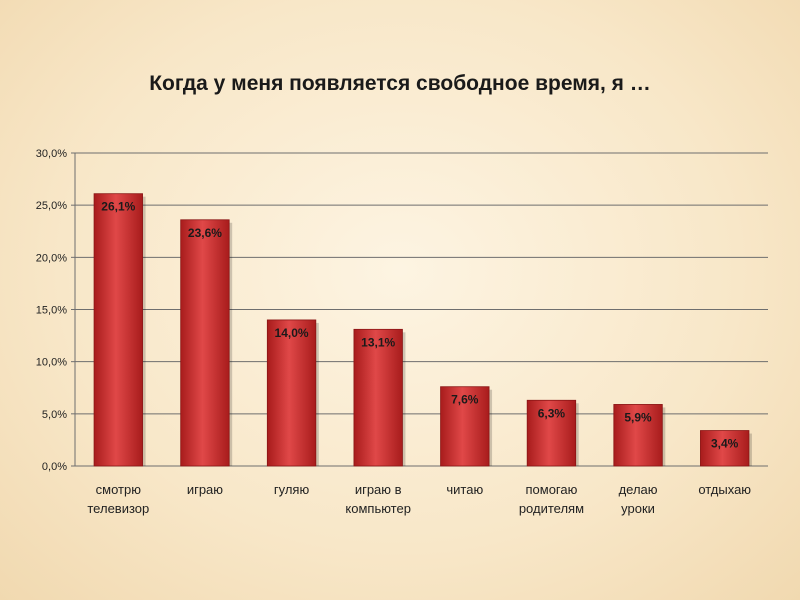  Describe the element at coordinates (378, 489) in the screenshot. I see `x-tick-label: играю в` at that location.